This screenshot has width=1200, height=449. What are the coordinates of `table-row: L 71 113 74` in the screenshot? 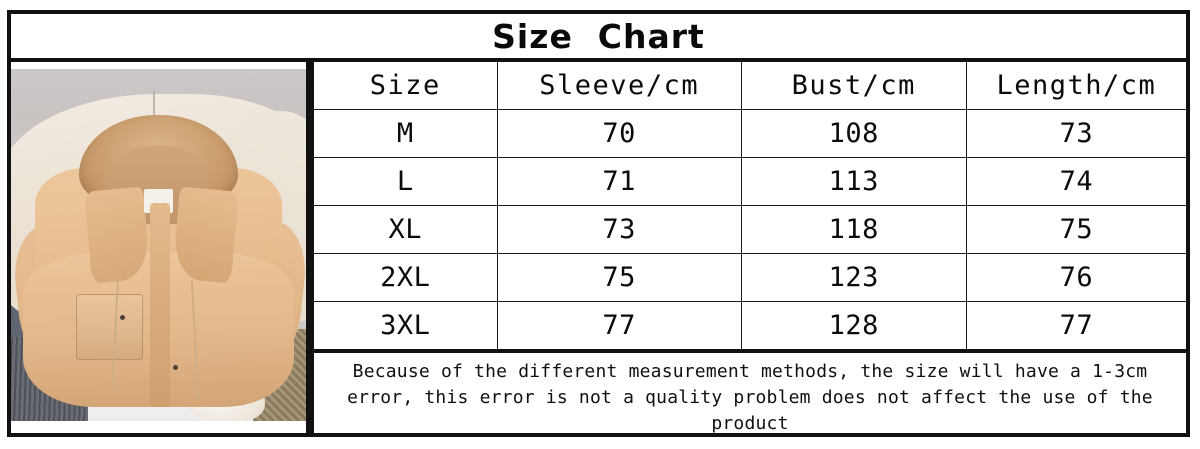 It's located at (750, 181).